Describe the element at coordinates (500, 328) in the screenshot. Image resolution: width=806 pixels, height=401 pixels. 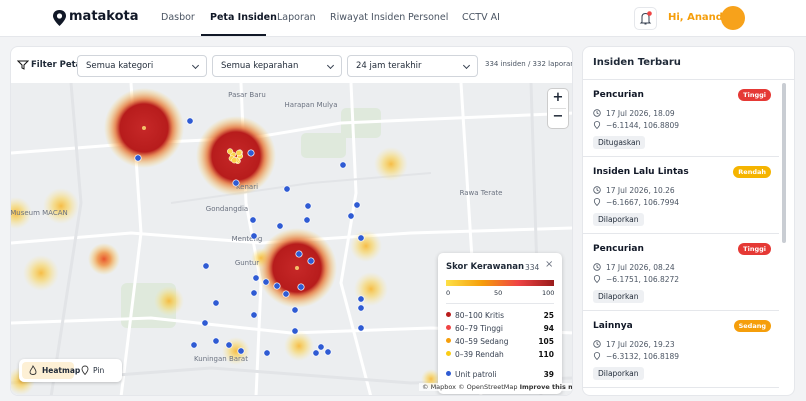
I see `legend-row: 60–79 Tinggi 94` at that location.